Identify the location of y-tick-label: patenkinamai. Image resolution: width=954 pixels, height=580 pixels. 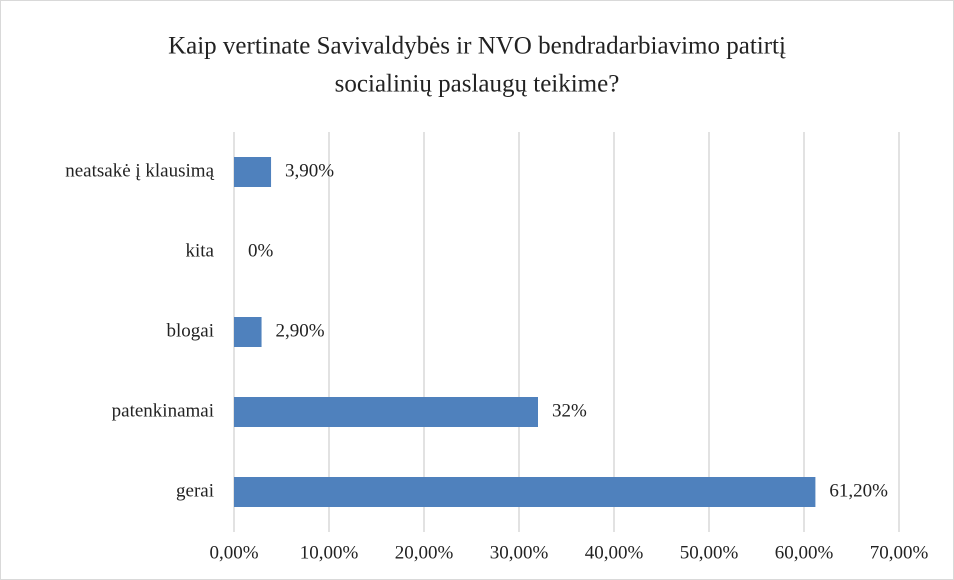
(163, 410).